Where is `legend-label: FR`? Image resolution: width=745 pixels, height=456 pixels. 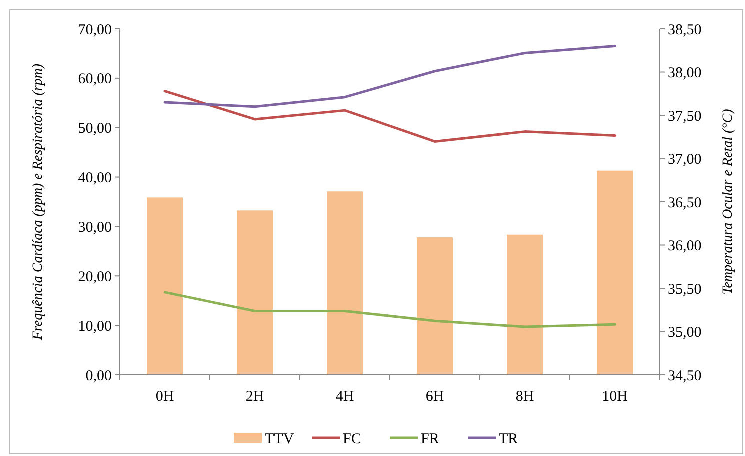
legend-label: FR is located at coordinates (430, 439).